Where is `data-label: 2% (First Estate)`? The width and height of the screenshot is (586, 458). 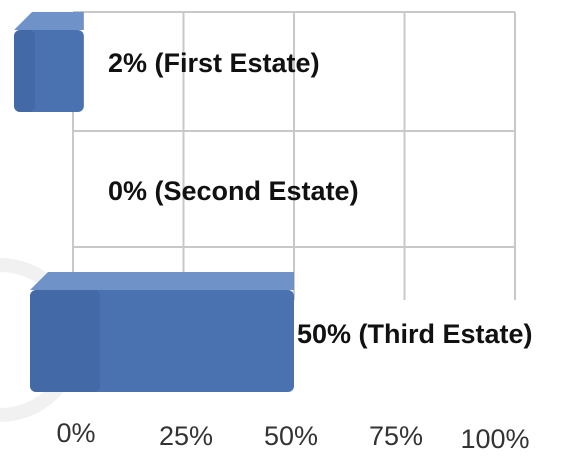
data-label: 2% (First Estate) is located at coordinates (214, 63).